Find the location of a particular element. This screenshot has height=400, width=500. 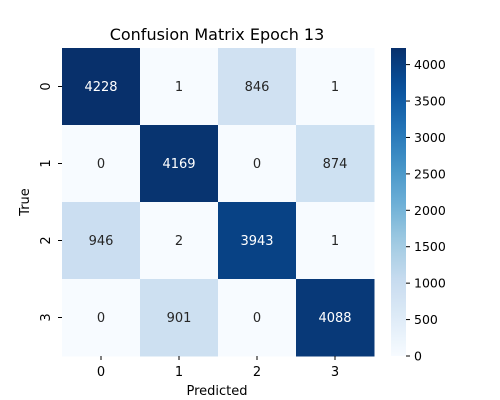

cell-value-2-1: 2 is located at coordinates (179, 241).